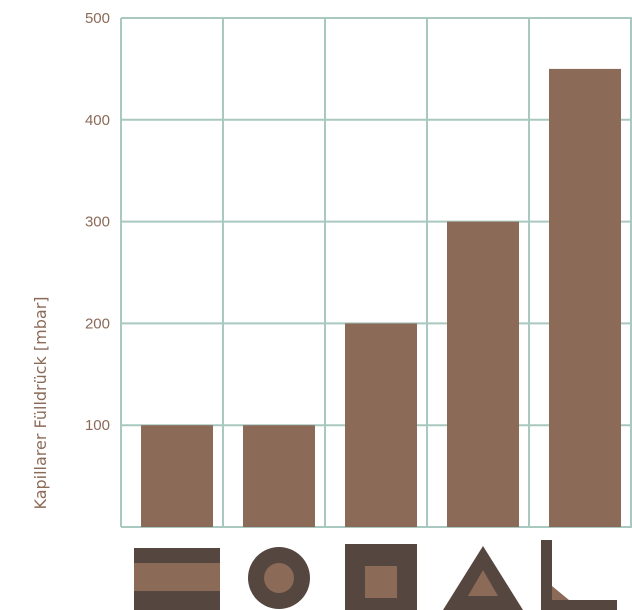 The width and height of the screenshot is (632, 610). I want to click on y-tick-label: 300, so click(97, 222).